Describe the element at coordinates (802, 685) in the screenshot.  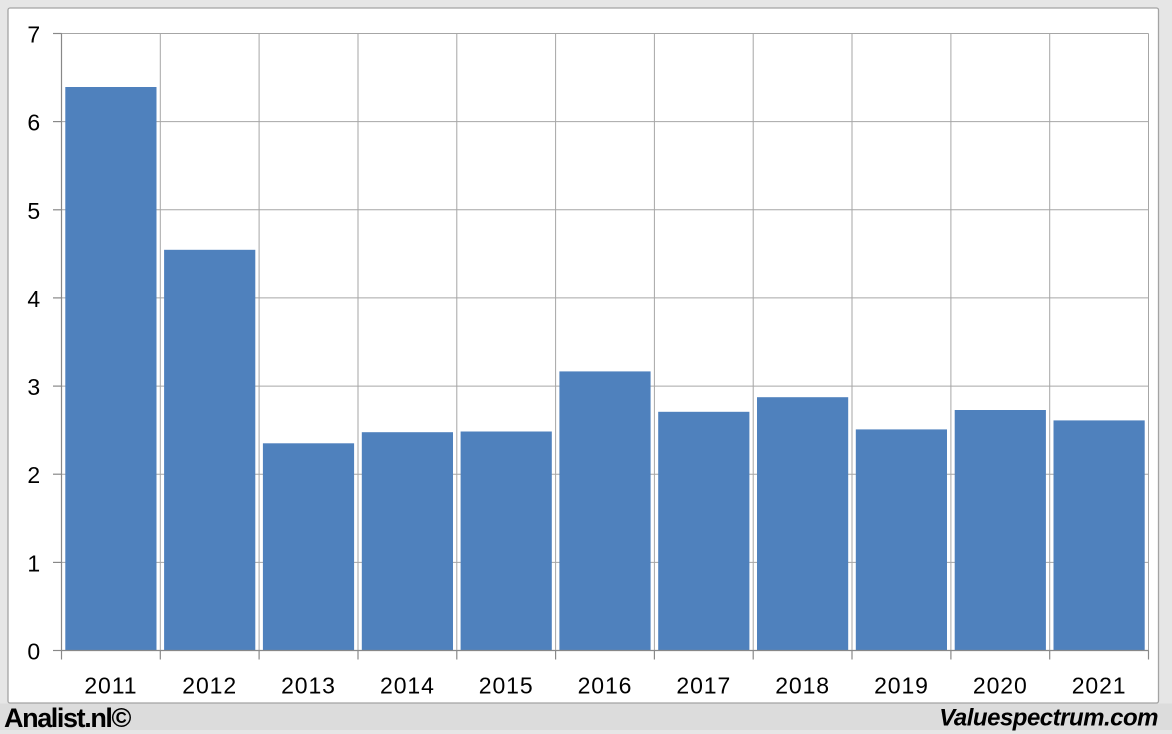
I see `svg-text: 2018` at that location.